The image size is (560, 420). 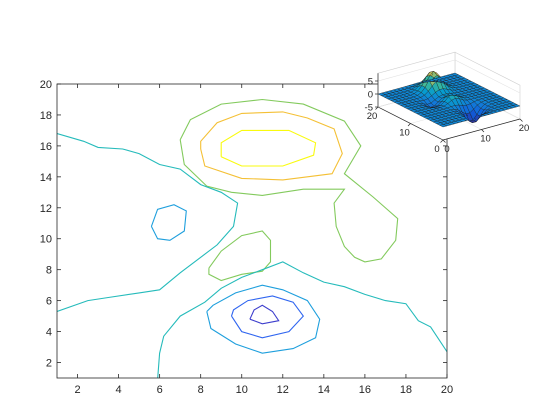 I want to click on surface-patch, so click(x=381, y=94).